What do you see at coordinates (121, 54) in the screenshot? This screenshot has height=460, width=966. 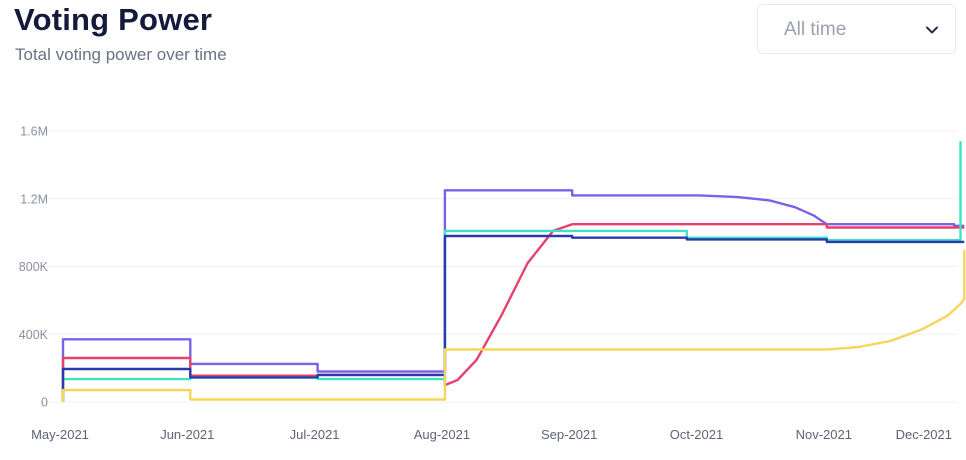 I see `page-subtitle: Total voting power over time` at bounding box center [121, 54].